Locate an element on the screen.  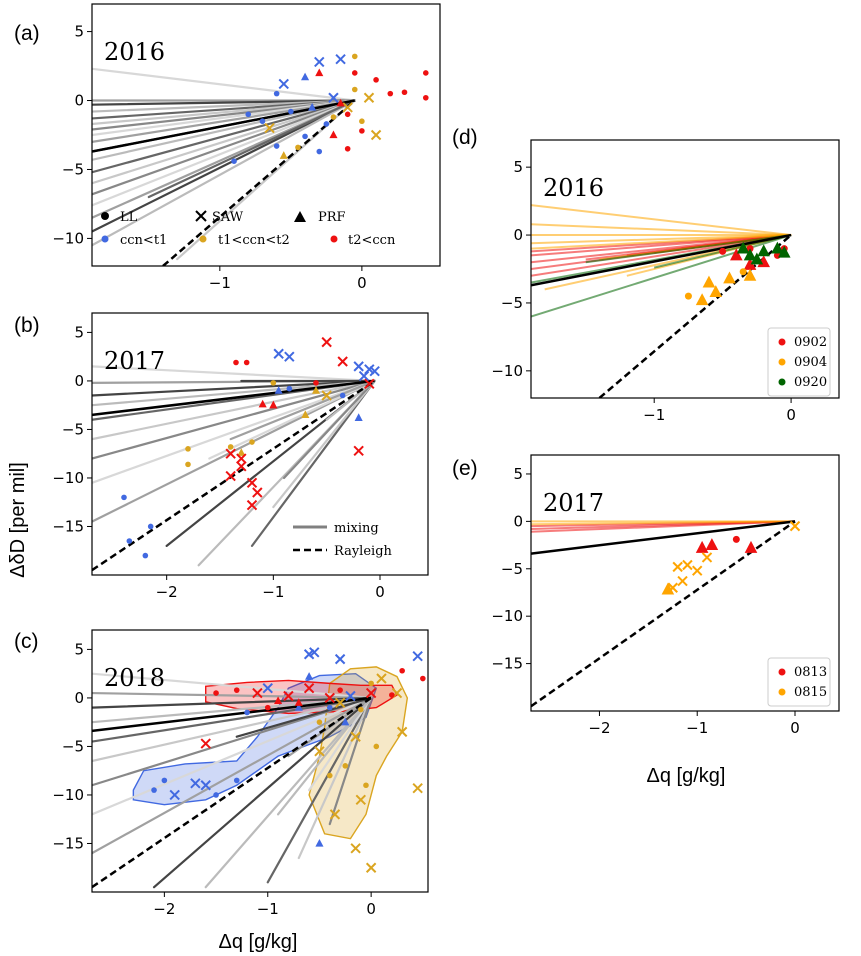
panel-title-b: 2017 is located at coordinates (134, 361).